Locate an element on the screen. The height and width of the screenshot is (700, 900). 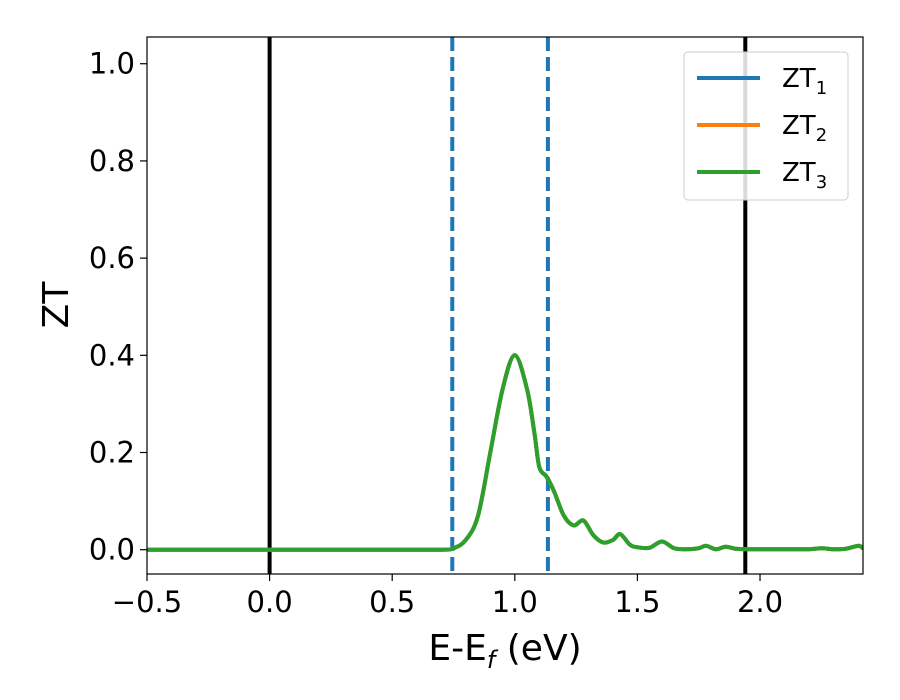
legend: ZT1 ZT2 ZT3 is located at coordinates (766, 126).